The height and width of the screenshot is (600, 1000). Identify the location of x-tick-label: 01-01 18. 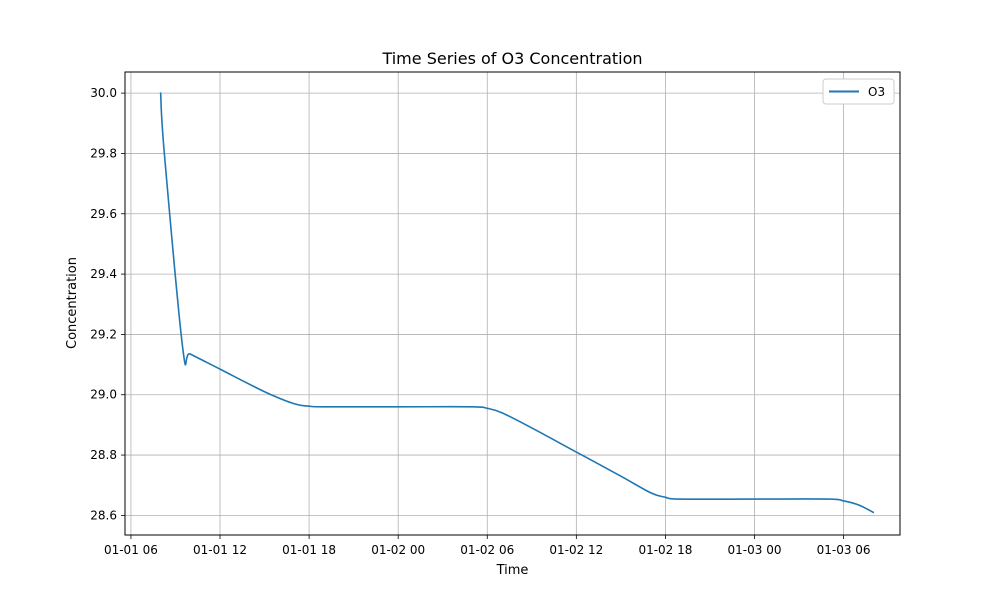
(309, 550).